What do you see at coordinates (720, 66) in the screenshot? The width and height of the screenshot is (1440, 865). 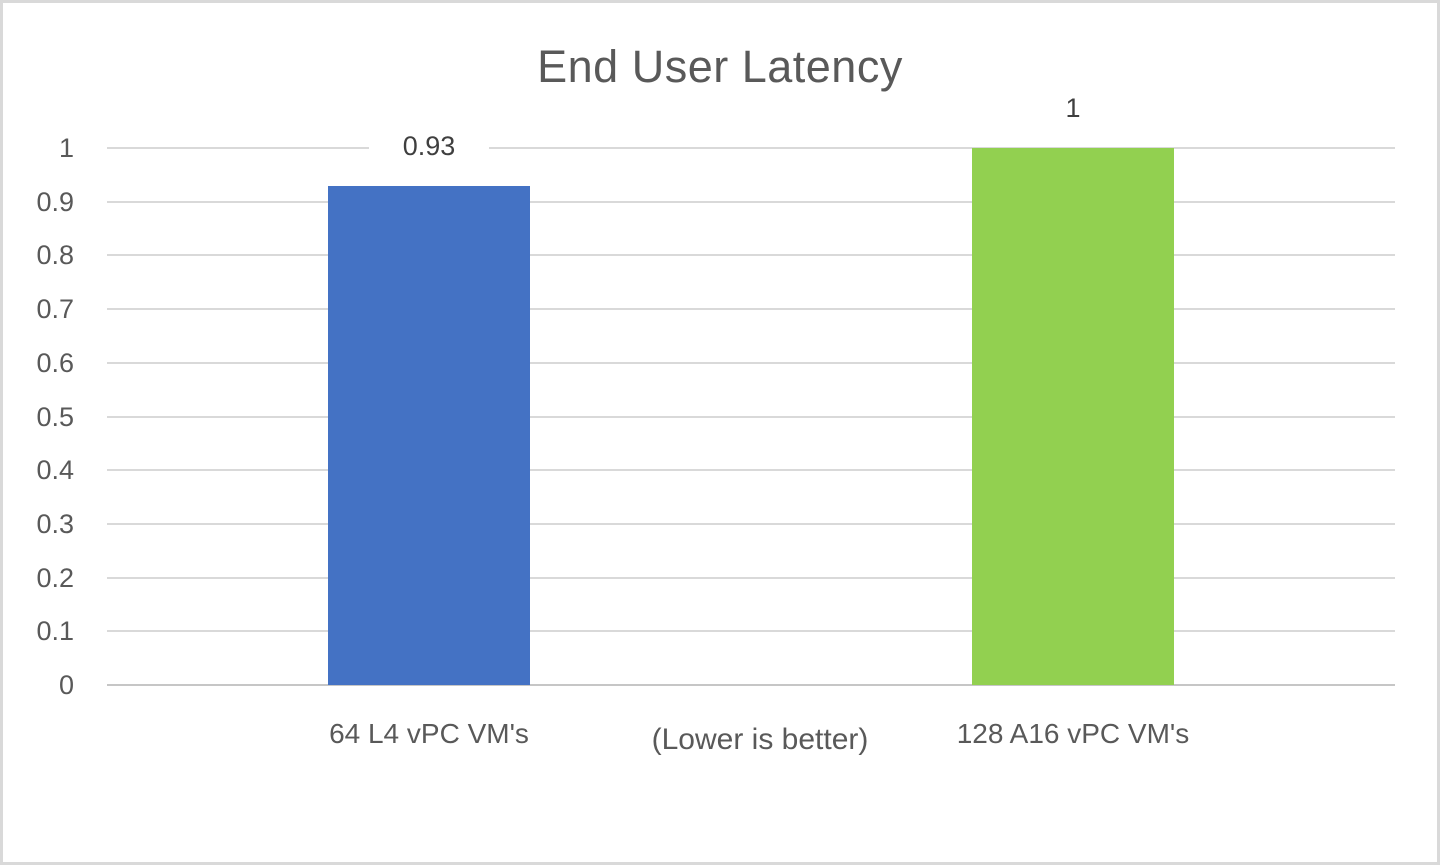 I see `chart-title: End User Latency` at bounding box center [720, 66].